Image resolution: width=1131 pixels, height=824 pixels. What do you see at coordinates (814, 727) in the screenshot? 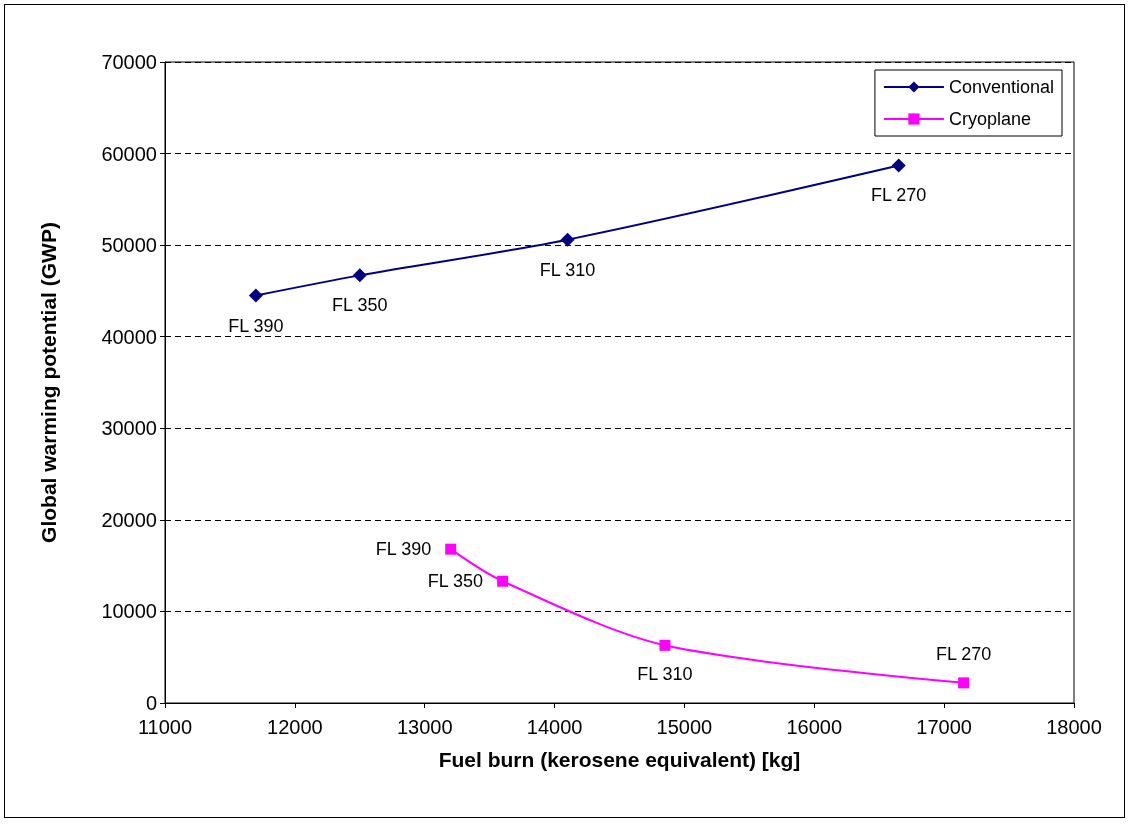
I see `x-tick-label: 16000` at bounding box center [814, 727].